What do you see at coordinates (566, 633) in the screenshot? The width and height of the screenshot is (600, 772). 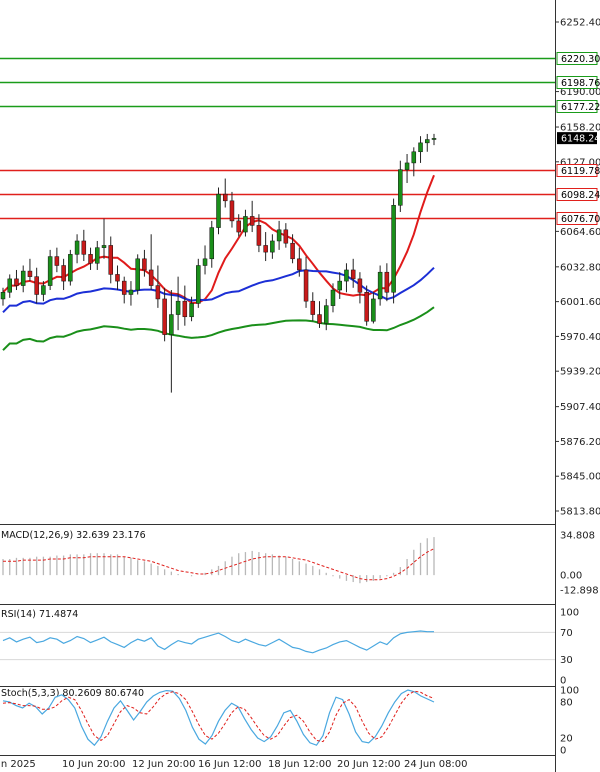 I see `rsi-tick-label: 70` at bounding box center [566, 633].